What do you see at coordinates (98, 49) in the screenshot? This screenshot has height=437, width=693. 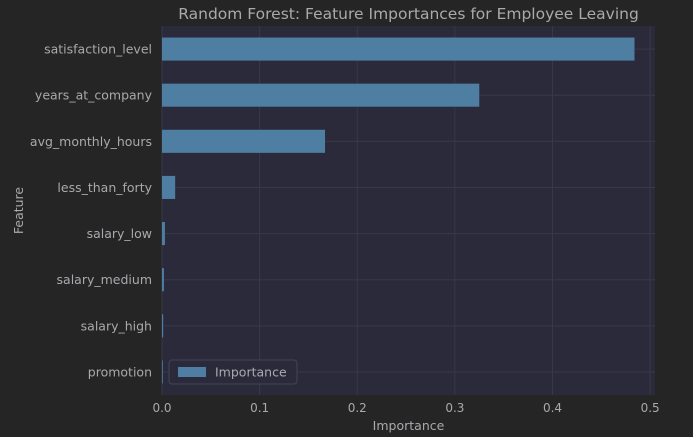 I see `y-tick-label: satisfaction_level` at bounding box center [98, 49].